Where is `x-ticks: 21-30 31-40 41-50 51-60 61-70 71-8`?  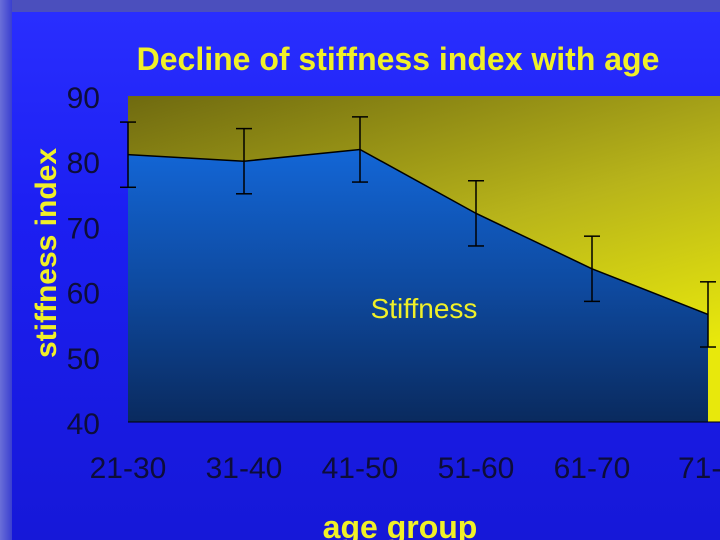 x-ticks: 21-30 31-40 41-50 51-60 61-70 71-8 is located at coordinates (405, 468).